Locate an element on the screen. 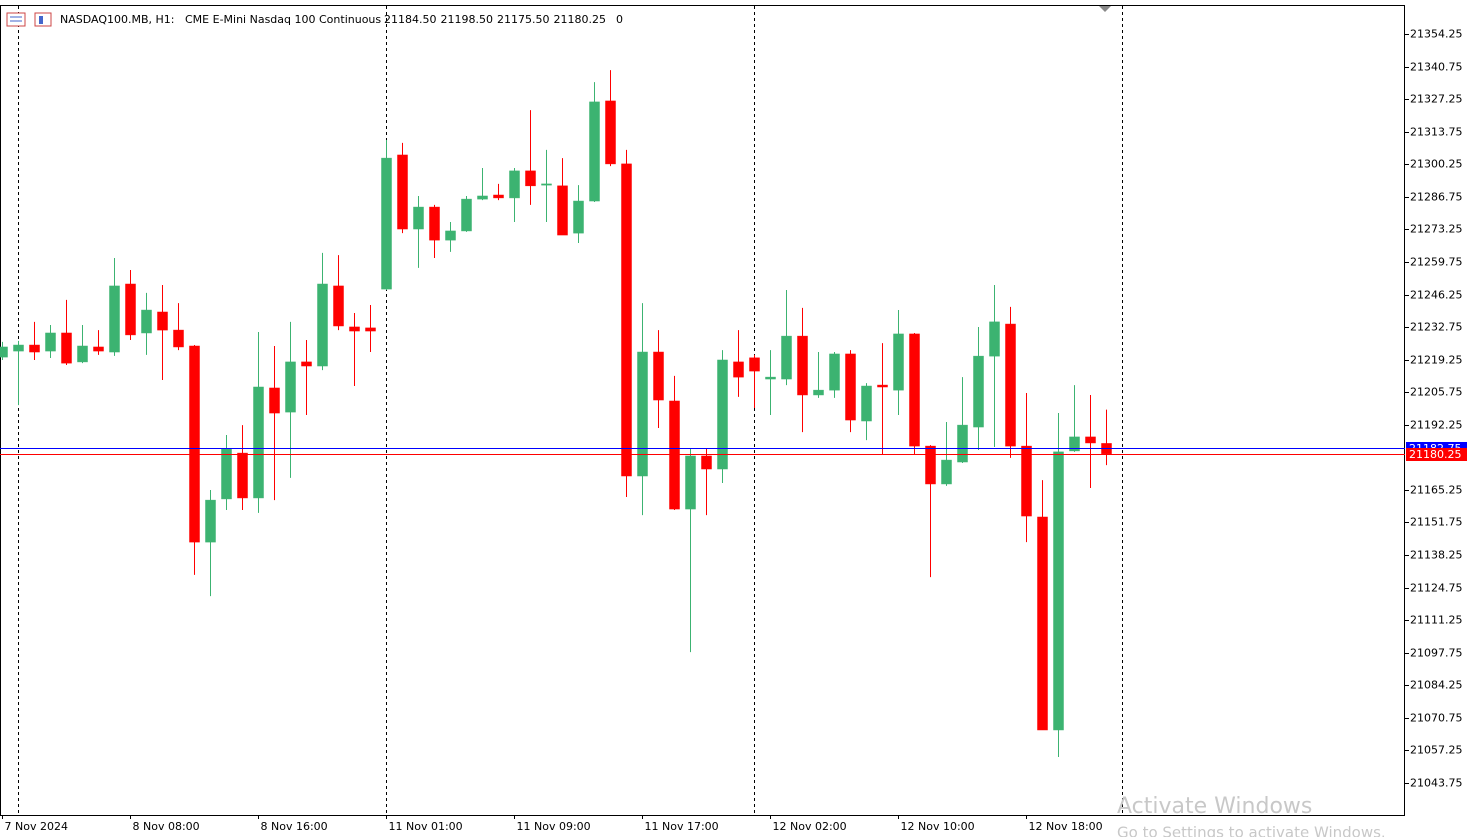  ohlc-label: 21180.25 is located at coordinates (580, 19).